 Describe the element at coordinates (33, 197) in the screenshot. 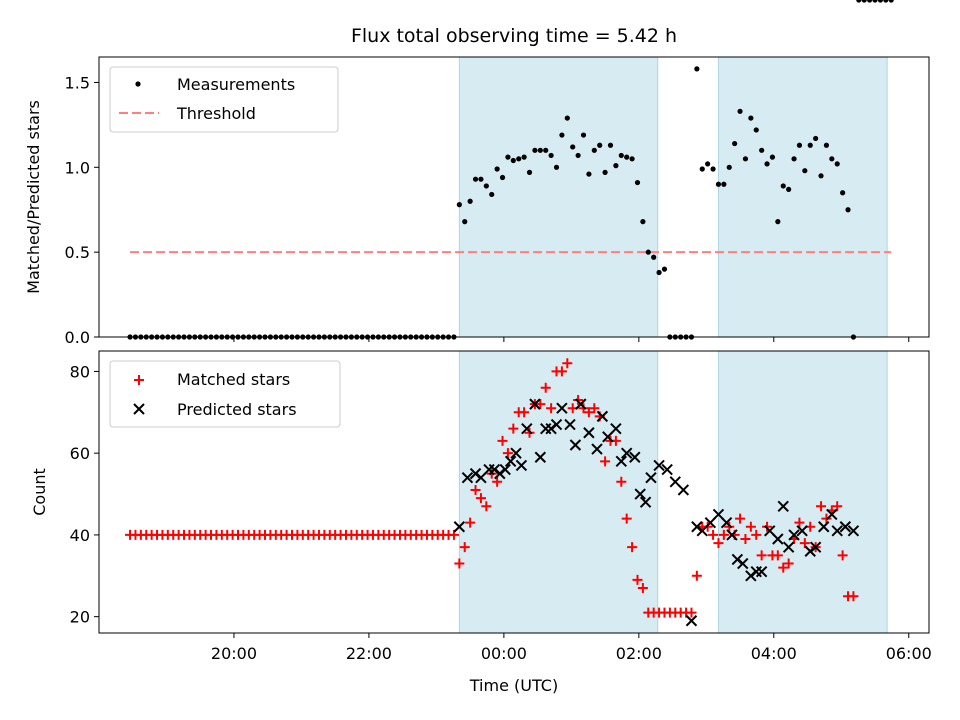

I see `top-y-axis-label: Matched/Predicted stars` at that location.